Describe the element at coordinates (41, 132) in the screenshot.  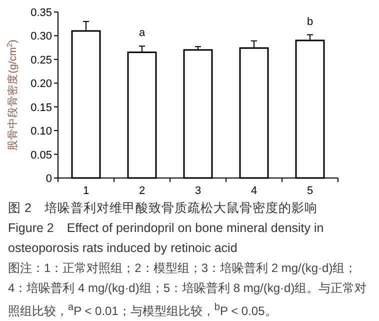
I see `y-tick-label: 0.10` at that location.